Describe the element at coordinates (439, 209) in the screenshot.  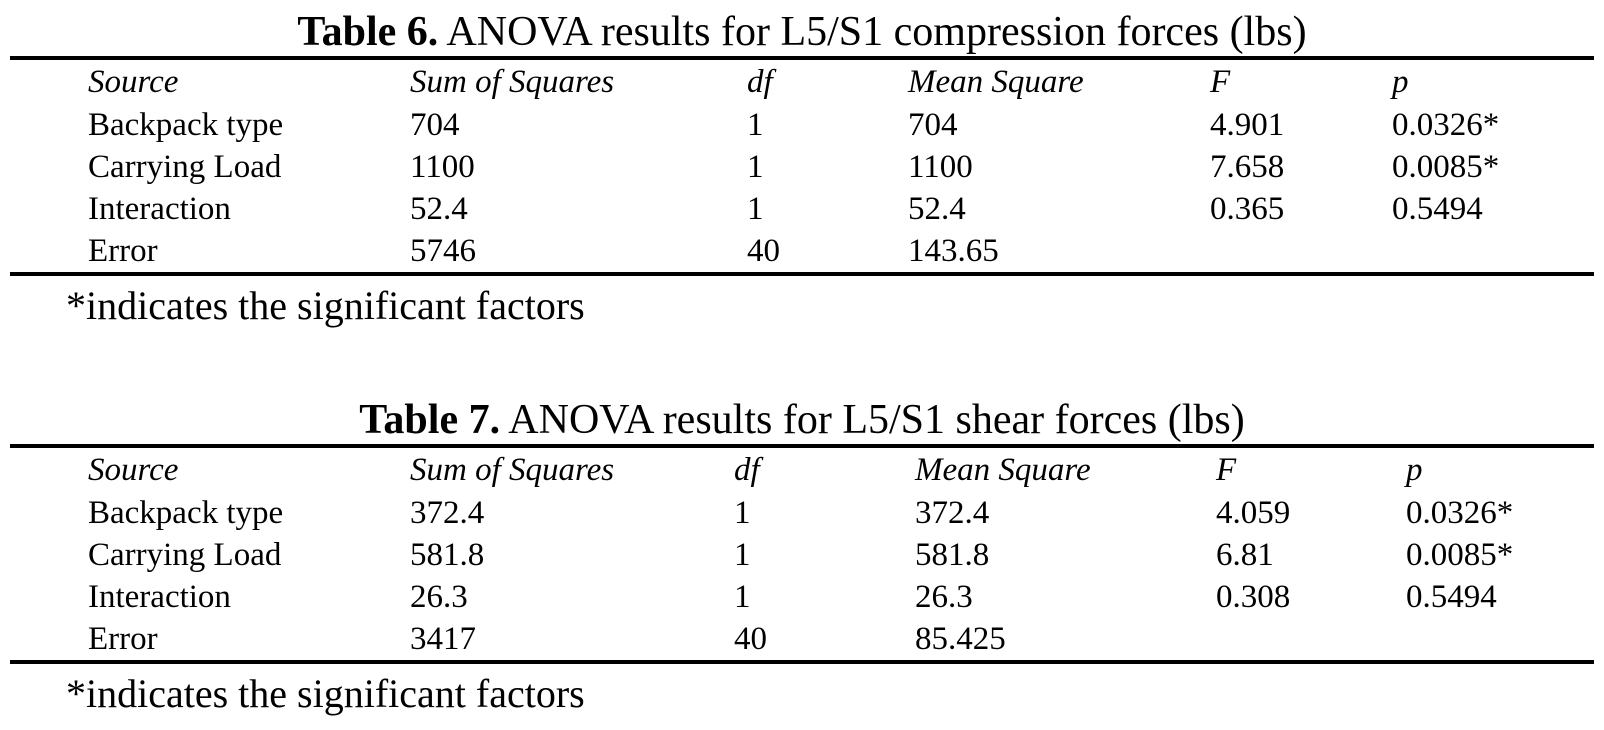
I see `cell-sum-of-squares: 52.4` at that location.